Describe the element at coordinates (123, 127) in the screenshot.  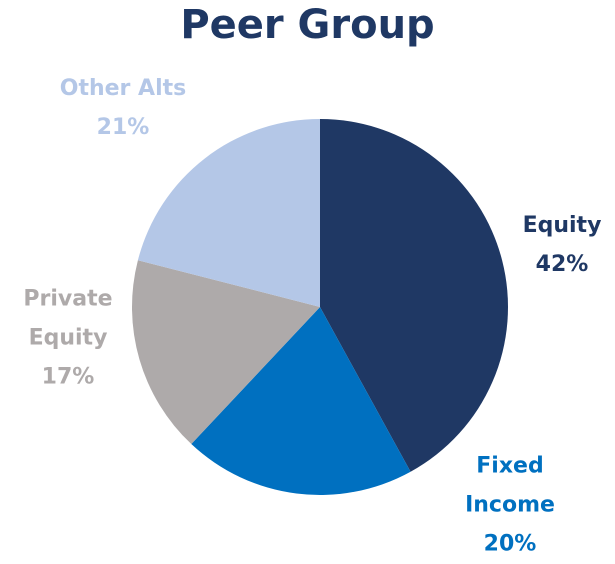
I see `value-label: 21%` at that location.